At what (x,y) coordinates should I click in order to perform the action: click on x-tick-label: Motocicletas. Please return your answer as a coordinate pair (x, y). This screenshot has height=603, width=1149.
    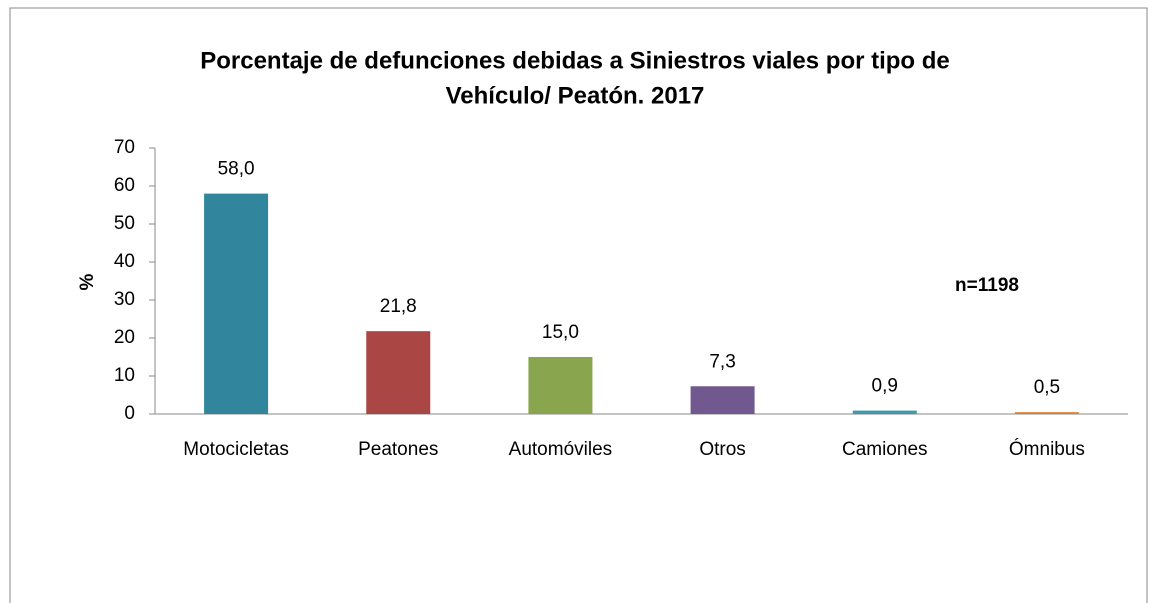
    Looking at the image, I should click on (236, 449).